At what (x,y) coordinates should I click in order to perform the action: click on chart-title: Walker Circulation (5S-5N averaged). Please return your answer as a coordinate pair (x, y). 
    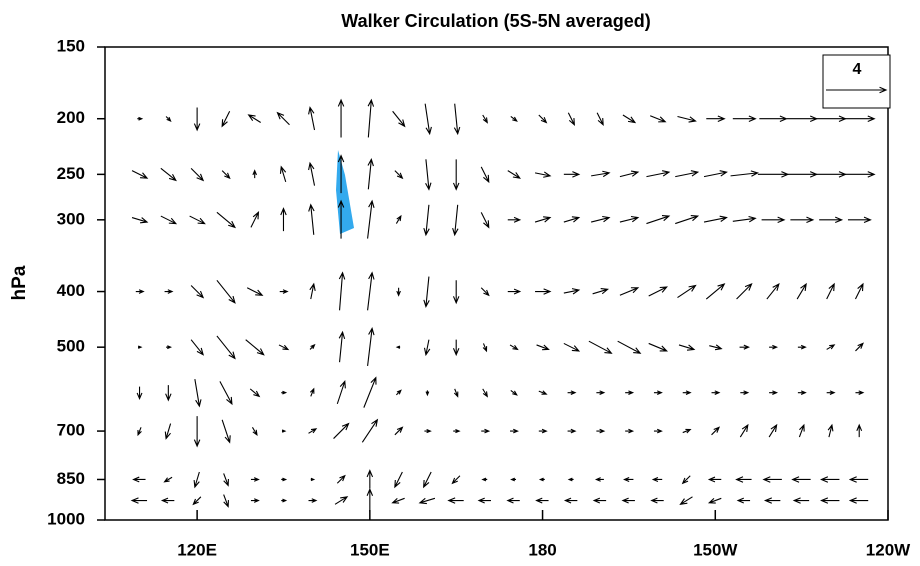
    Looking at the image, I should click on (495, 21).